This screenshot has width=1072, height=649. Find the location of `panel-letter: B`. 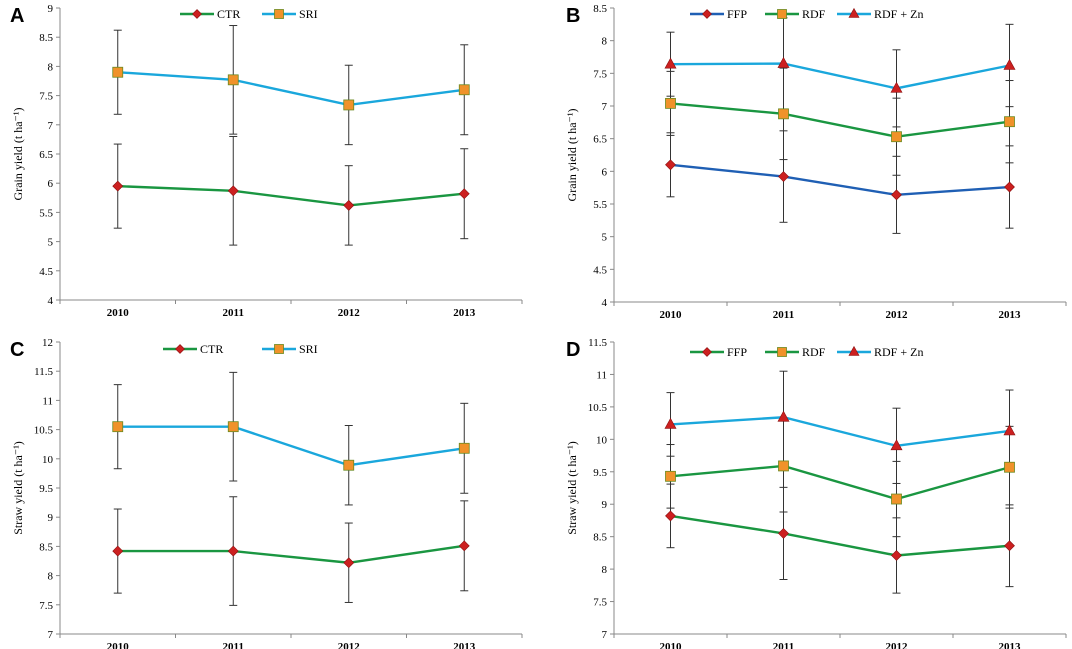

panel-letter: B is located at coordinates (573, 16).